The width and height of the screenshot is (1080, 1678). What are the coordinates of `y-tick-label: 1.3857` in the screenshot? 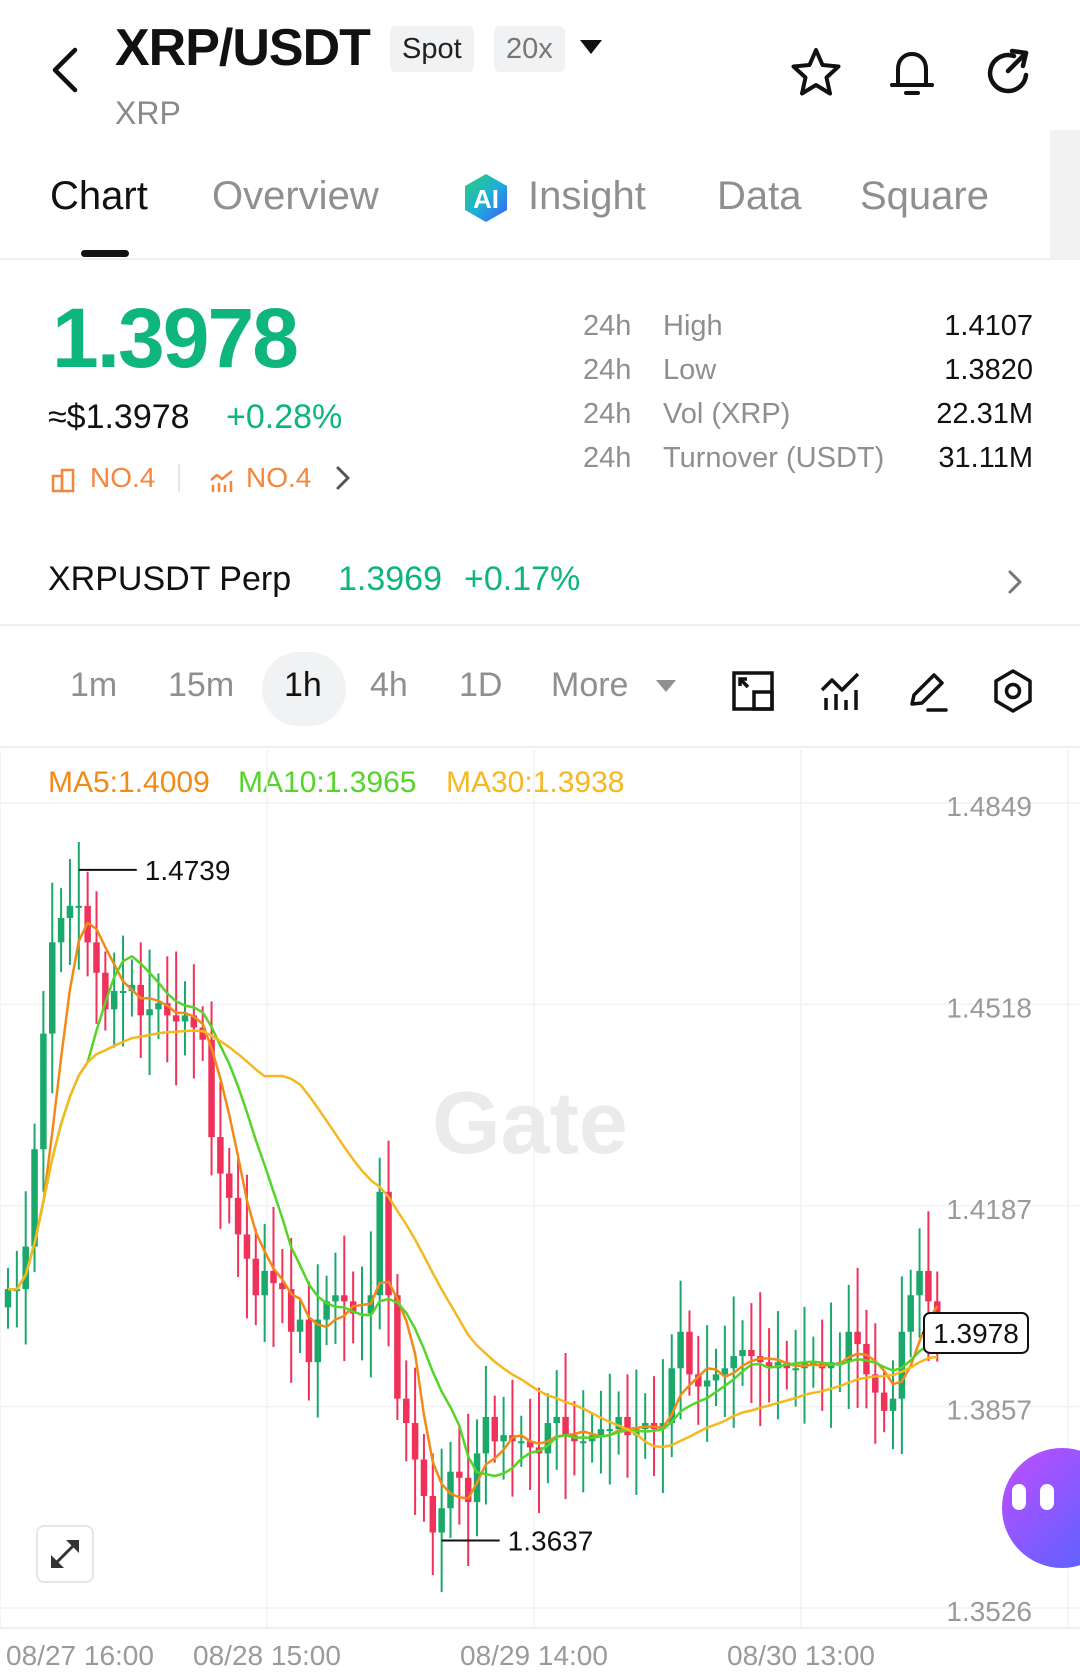 It's located at (989, 1410).